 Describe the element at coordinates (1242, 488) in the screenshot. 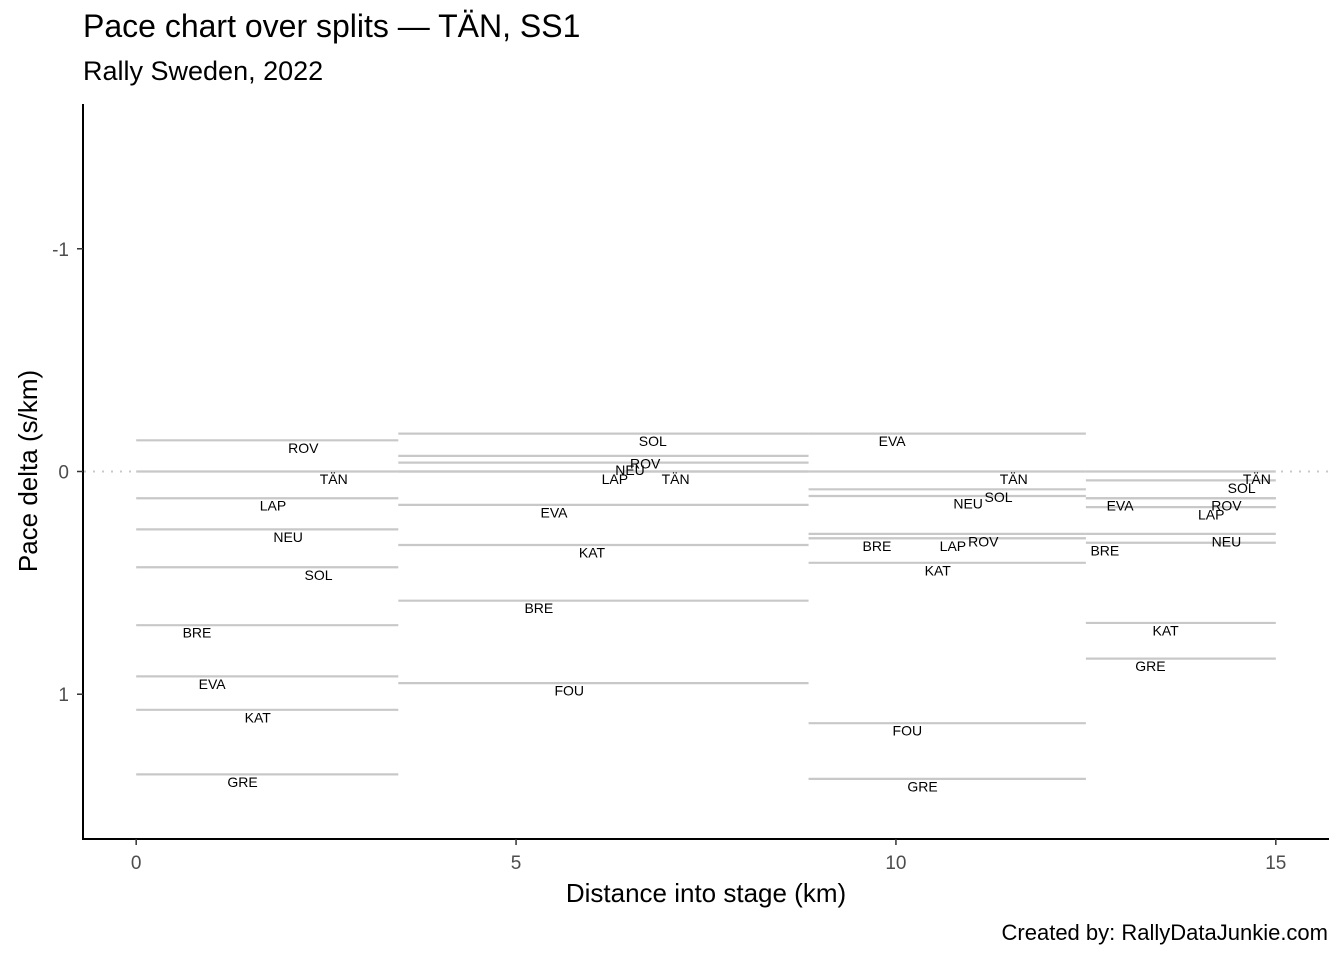

I see `driver-label-4-sol: SOL` at that location.